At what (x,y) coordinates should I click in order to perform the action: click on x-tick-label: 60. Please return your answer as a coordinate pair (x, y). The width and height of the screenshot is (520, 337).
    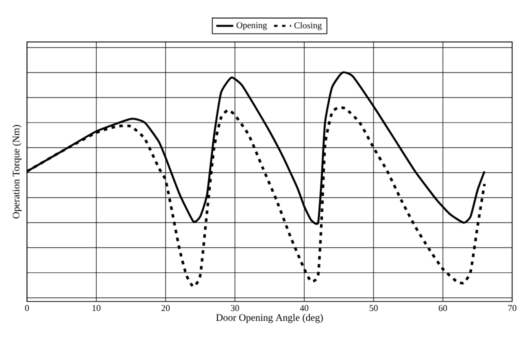
    Looking at the image, I should click on (443, 307).